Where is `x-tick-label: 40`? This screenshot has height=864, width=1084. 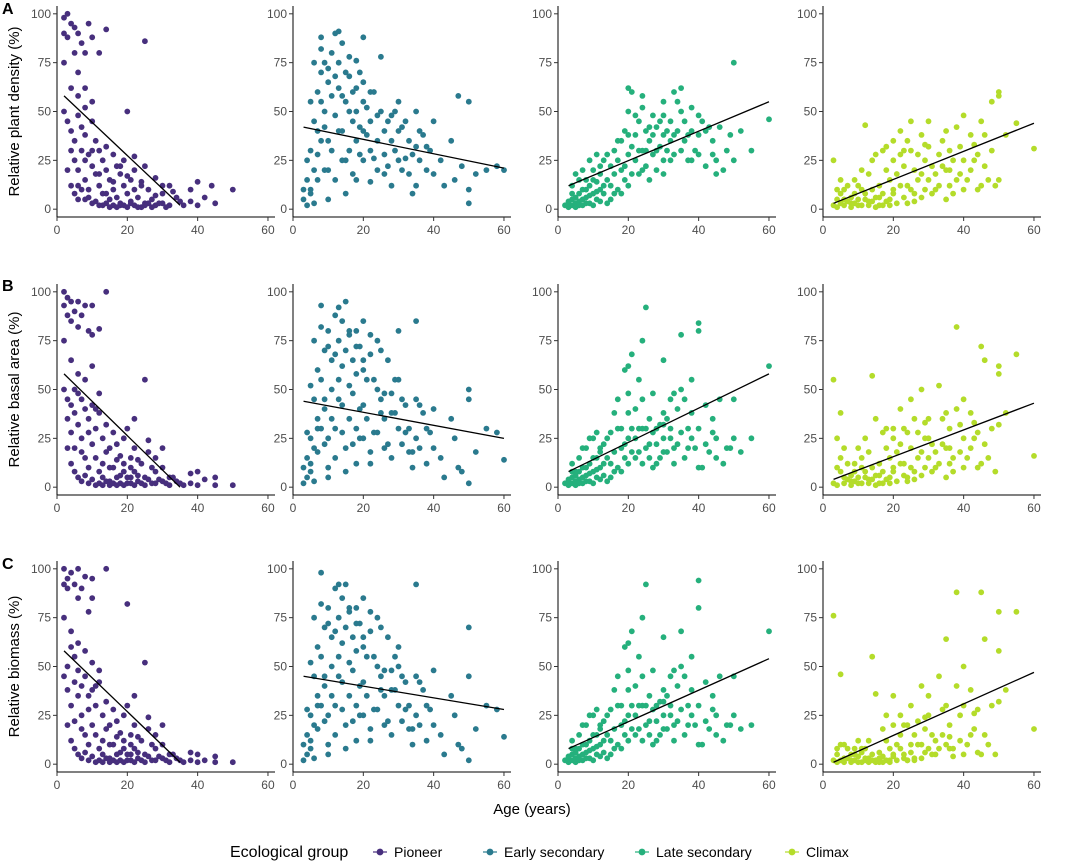 x-tick-label: 40 is located at coordinates (434, 230).